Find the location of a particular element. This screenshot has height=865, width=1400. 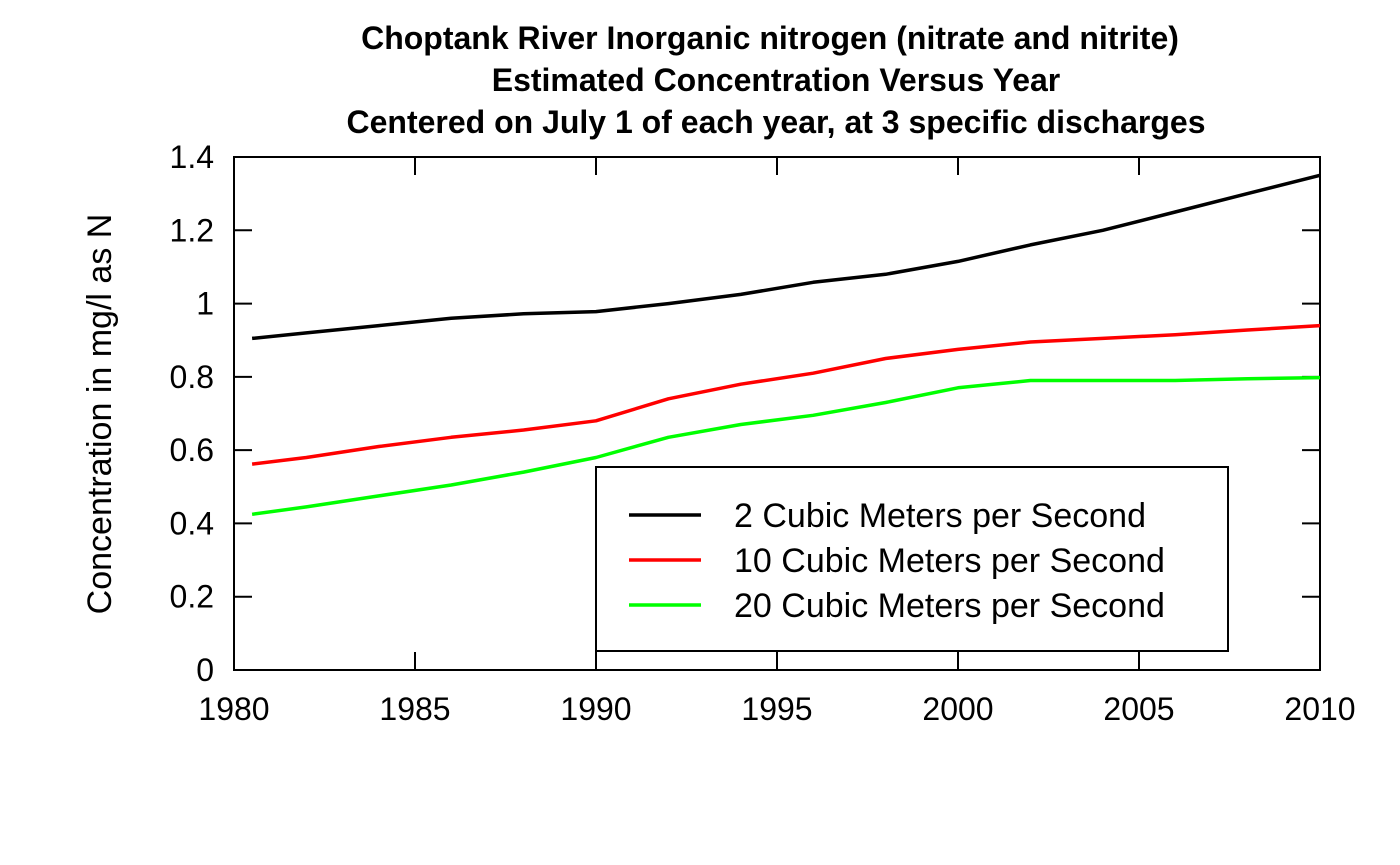

legend-label: 20 Cubic Meters per Second is located at coordinates (949, 606).